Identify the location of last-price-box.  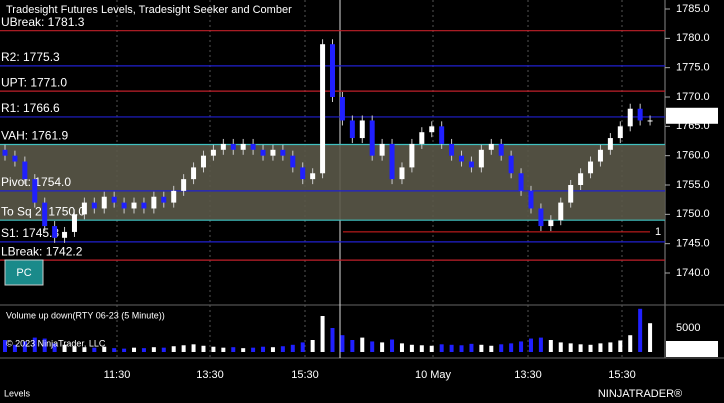
(692, 115).